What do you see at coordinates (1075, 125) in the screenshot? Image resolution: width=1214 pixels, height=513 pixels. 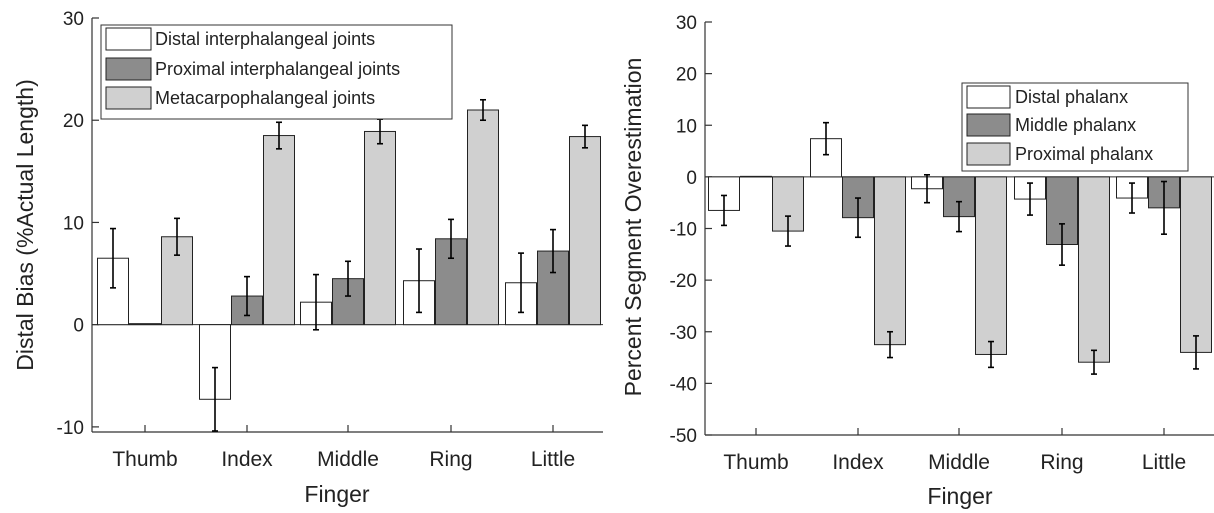 I see `right-legend-label: Middle phalanx` at bounding box center [1075, 125].